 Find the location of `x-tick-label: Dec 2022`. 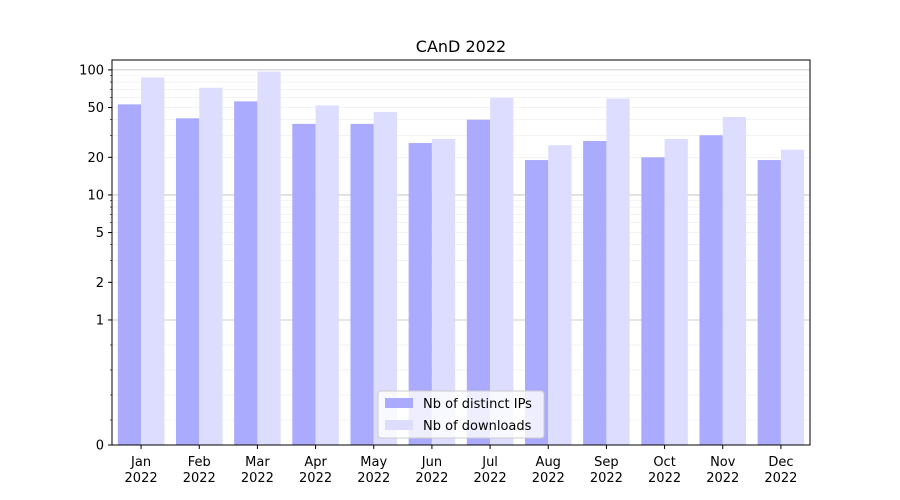

x-tick-label: Dec 2022 is located at coordinates (780, 470).